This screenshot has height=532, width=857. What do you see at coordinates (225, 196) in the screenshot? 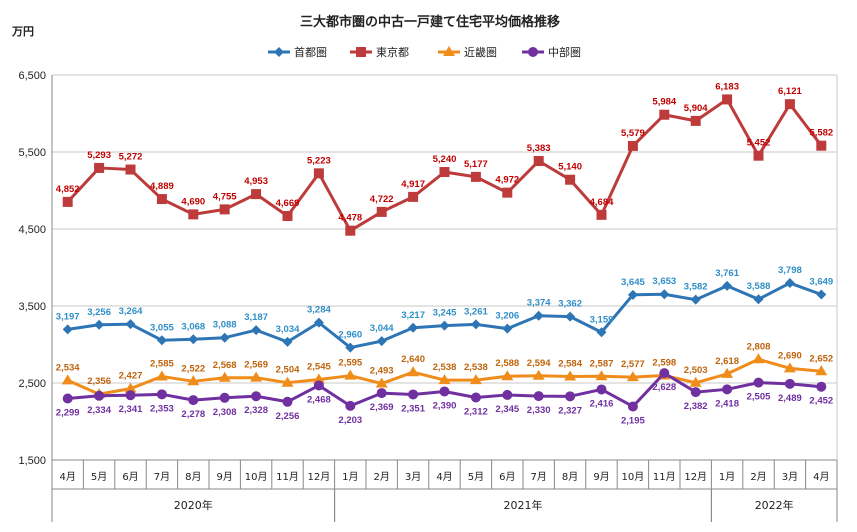
I see `data-label: 4,755` at bounding box center [225, 196].